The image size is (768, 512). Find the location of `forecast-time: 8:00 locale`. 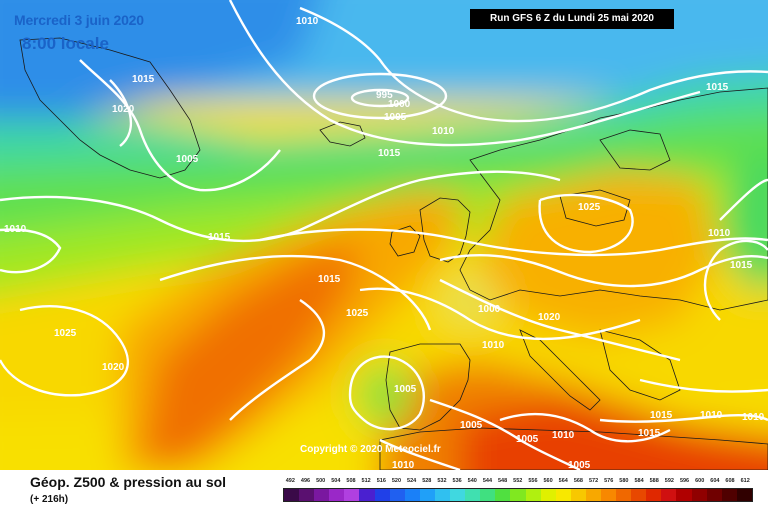

forecast-time: 8:00 locale is located at coordinates (65, 43).